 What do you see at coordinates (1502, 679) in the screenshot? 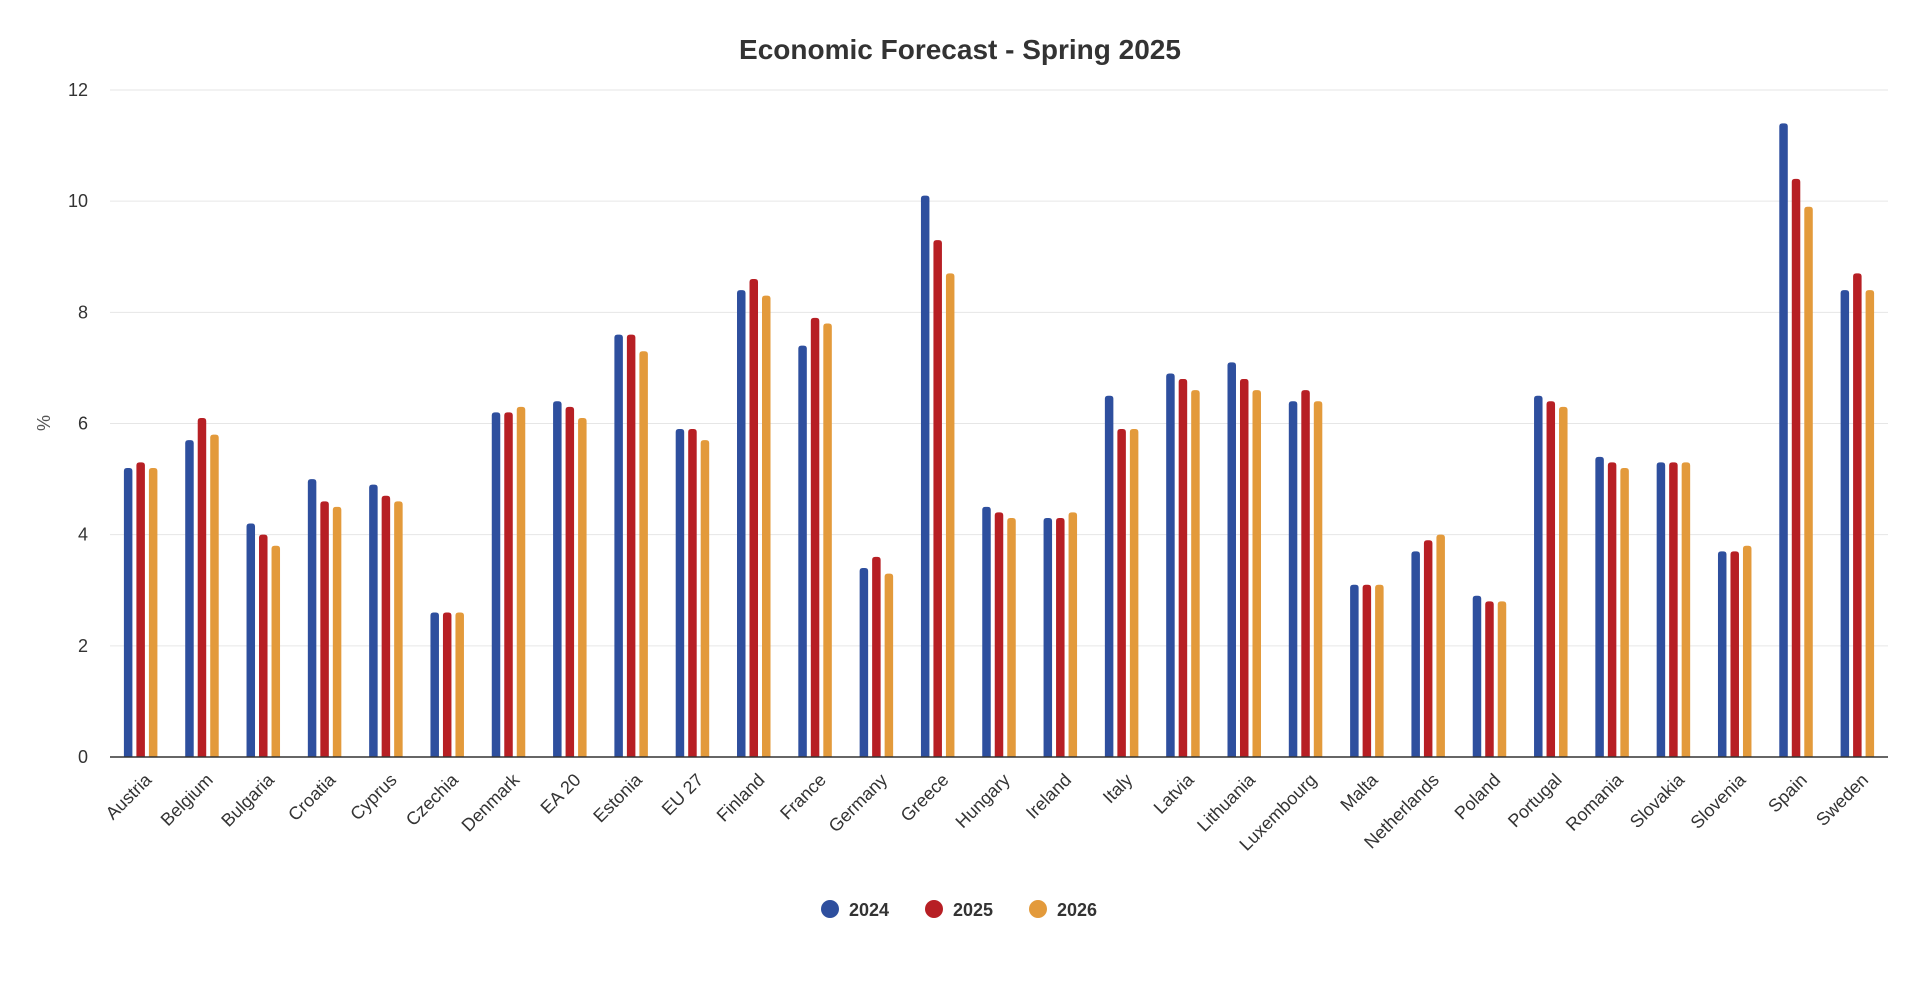
I see `bar-2026-poland` at bounding box center [1502, 679].